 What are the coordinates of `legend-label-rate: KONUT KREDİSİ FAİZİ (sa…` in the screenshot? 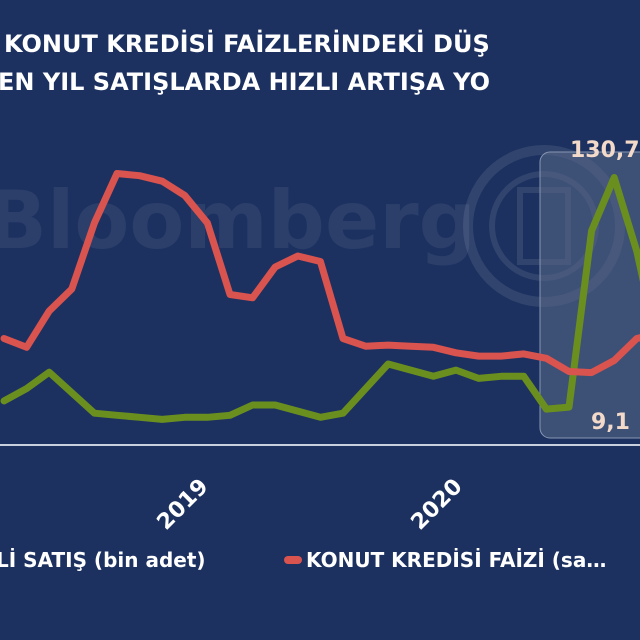 It's located at (456, 560).